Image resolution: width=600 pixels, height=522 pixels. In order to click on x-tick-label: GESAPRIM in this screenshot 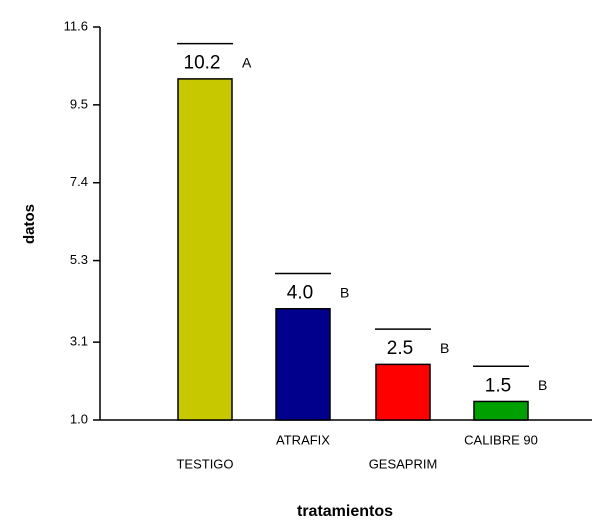, I will do `click(403, 463)`.